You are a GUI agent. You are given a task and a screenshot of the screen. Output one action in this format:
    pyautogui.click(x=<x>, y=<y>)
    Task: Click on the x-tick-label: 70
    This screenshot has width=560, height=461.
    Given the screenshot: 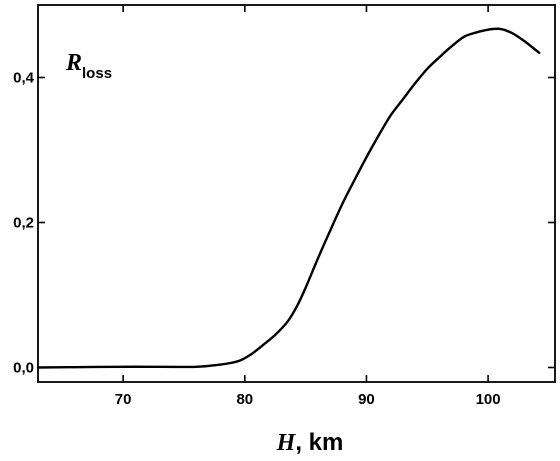 What is the action you would take?
    pyautogui.click(x=123, y=399)
    